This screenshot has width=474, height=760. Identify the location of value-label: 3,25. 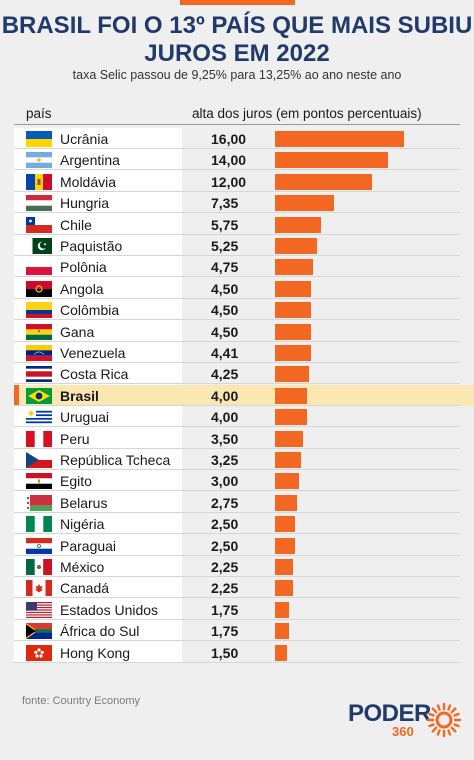
(225, 460).